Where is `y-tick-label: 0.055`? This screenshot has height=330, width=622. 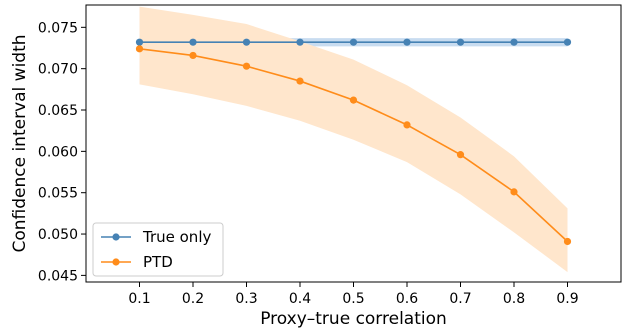 y-tick-label: 0.055 is located at coordinates (58, 194).